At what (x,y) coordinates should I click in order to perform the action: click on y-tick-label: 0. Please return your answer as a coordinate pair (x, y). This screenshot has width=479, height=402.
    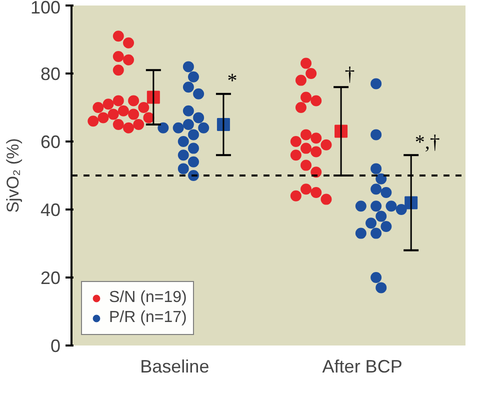
    Looking at the image, I should click on (55, 346).